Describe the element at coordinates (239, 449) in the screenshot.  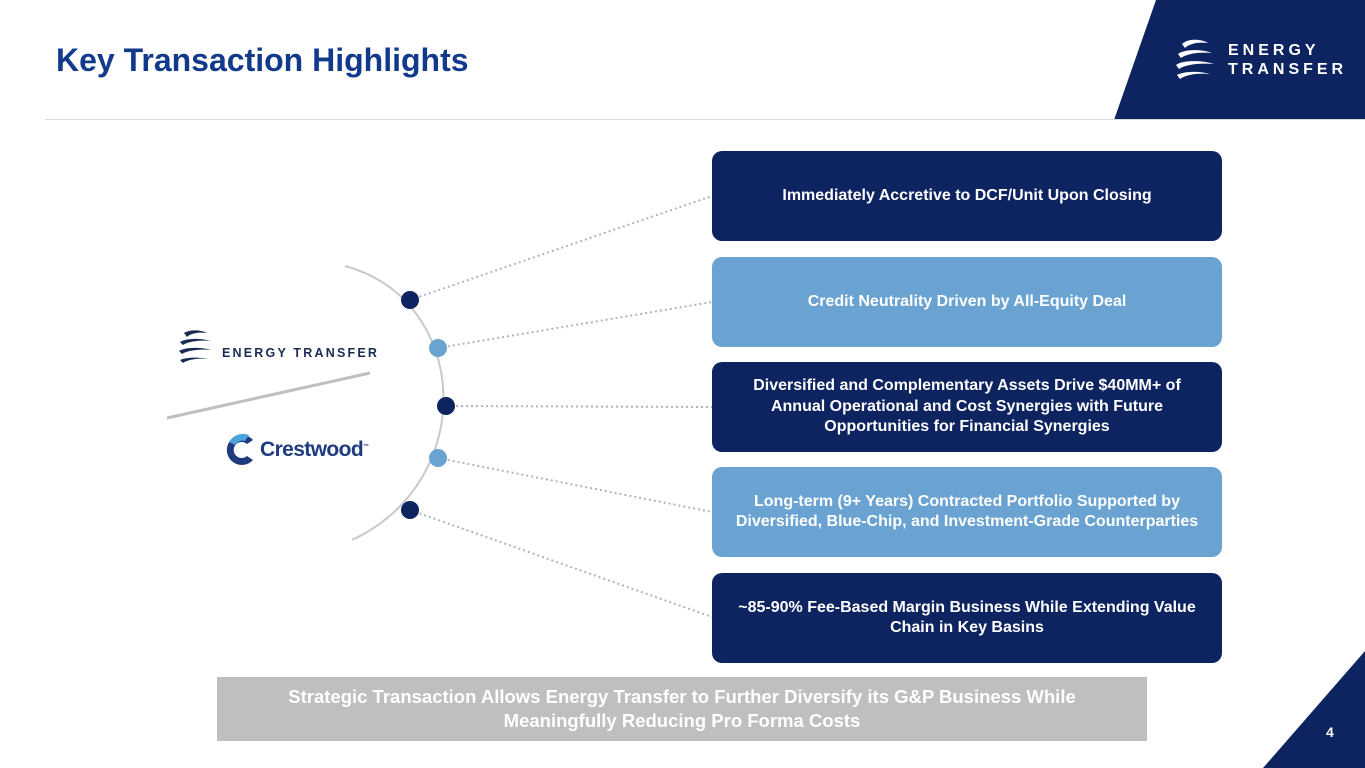
I see `crestwood-c-icon` at that location.